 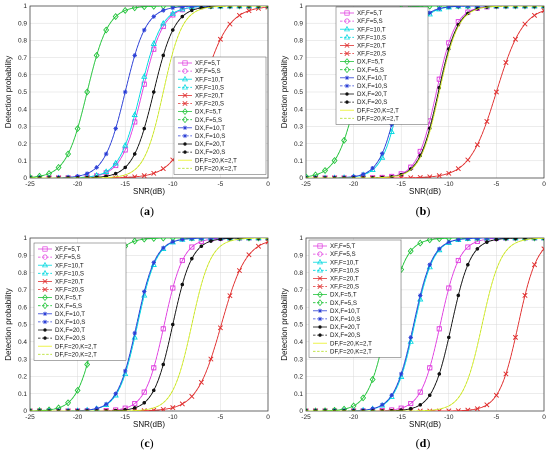 I want to click on x-tick-label: -10, so click(x=173, y=184).